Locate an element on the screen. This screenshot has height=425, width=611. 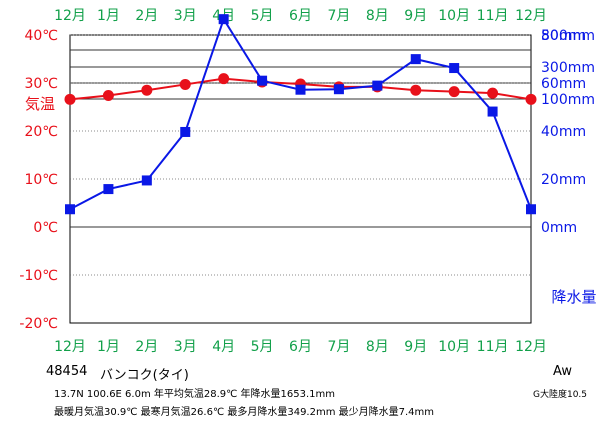
month-label-top: 8月 is located at coordinates (377, 16).